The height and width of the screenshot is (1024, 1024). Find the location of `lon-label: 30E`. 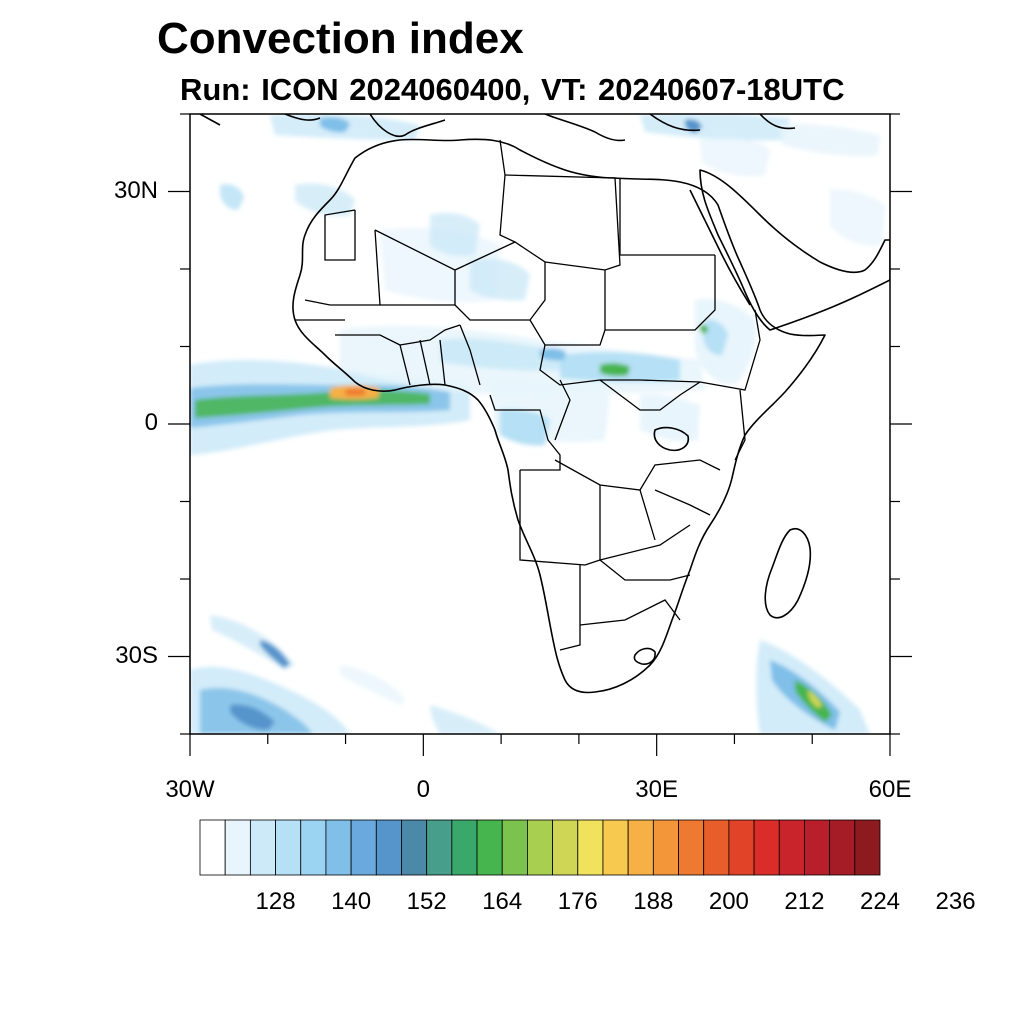

lon-label: 30E is located at coordinates (656, 789).